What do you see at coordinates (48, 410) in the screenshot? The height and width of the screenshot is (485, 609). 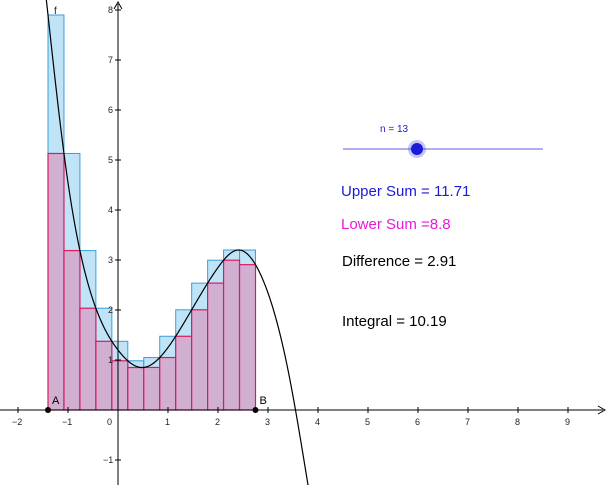 I see `point-a` at bounding box center [48, 410].